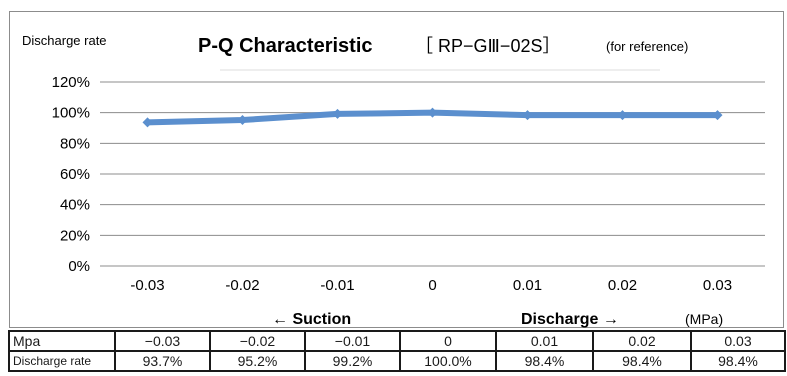 The image size is (787, 376). What do you see at coordinates (62, 341) in the screenshot?
I see `table-row-header: Mpa` at bounding box center [62, 341].